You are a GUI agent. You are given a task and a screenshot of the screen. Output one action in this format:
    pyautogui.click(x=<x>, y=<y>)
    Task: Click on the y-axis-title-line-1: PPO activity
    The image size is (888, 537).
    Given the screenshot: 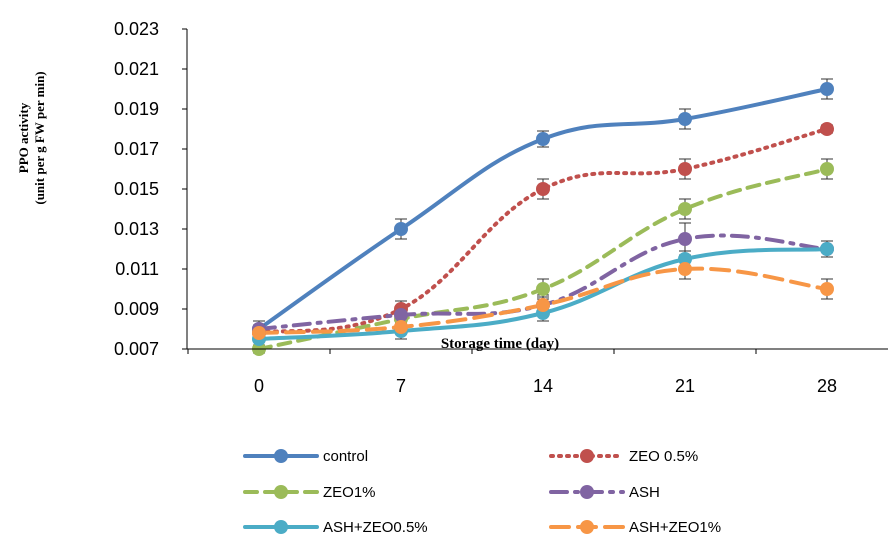 What is the action you would take?
    pyautogui.click(x=23, y=137)
    